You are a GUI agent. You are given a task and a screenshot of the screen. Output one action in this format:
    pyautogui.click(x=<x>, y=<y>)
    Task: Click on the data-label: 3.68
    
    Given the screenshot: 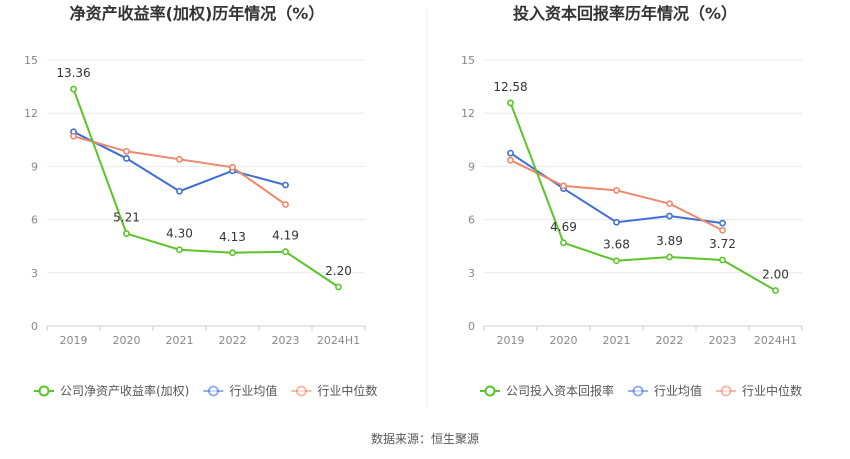 What is the action you would take?
    pyautogui.click(x=616, y=245)
    